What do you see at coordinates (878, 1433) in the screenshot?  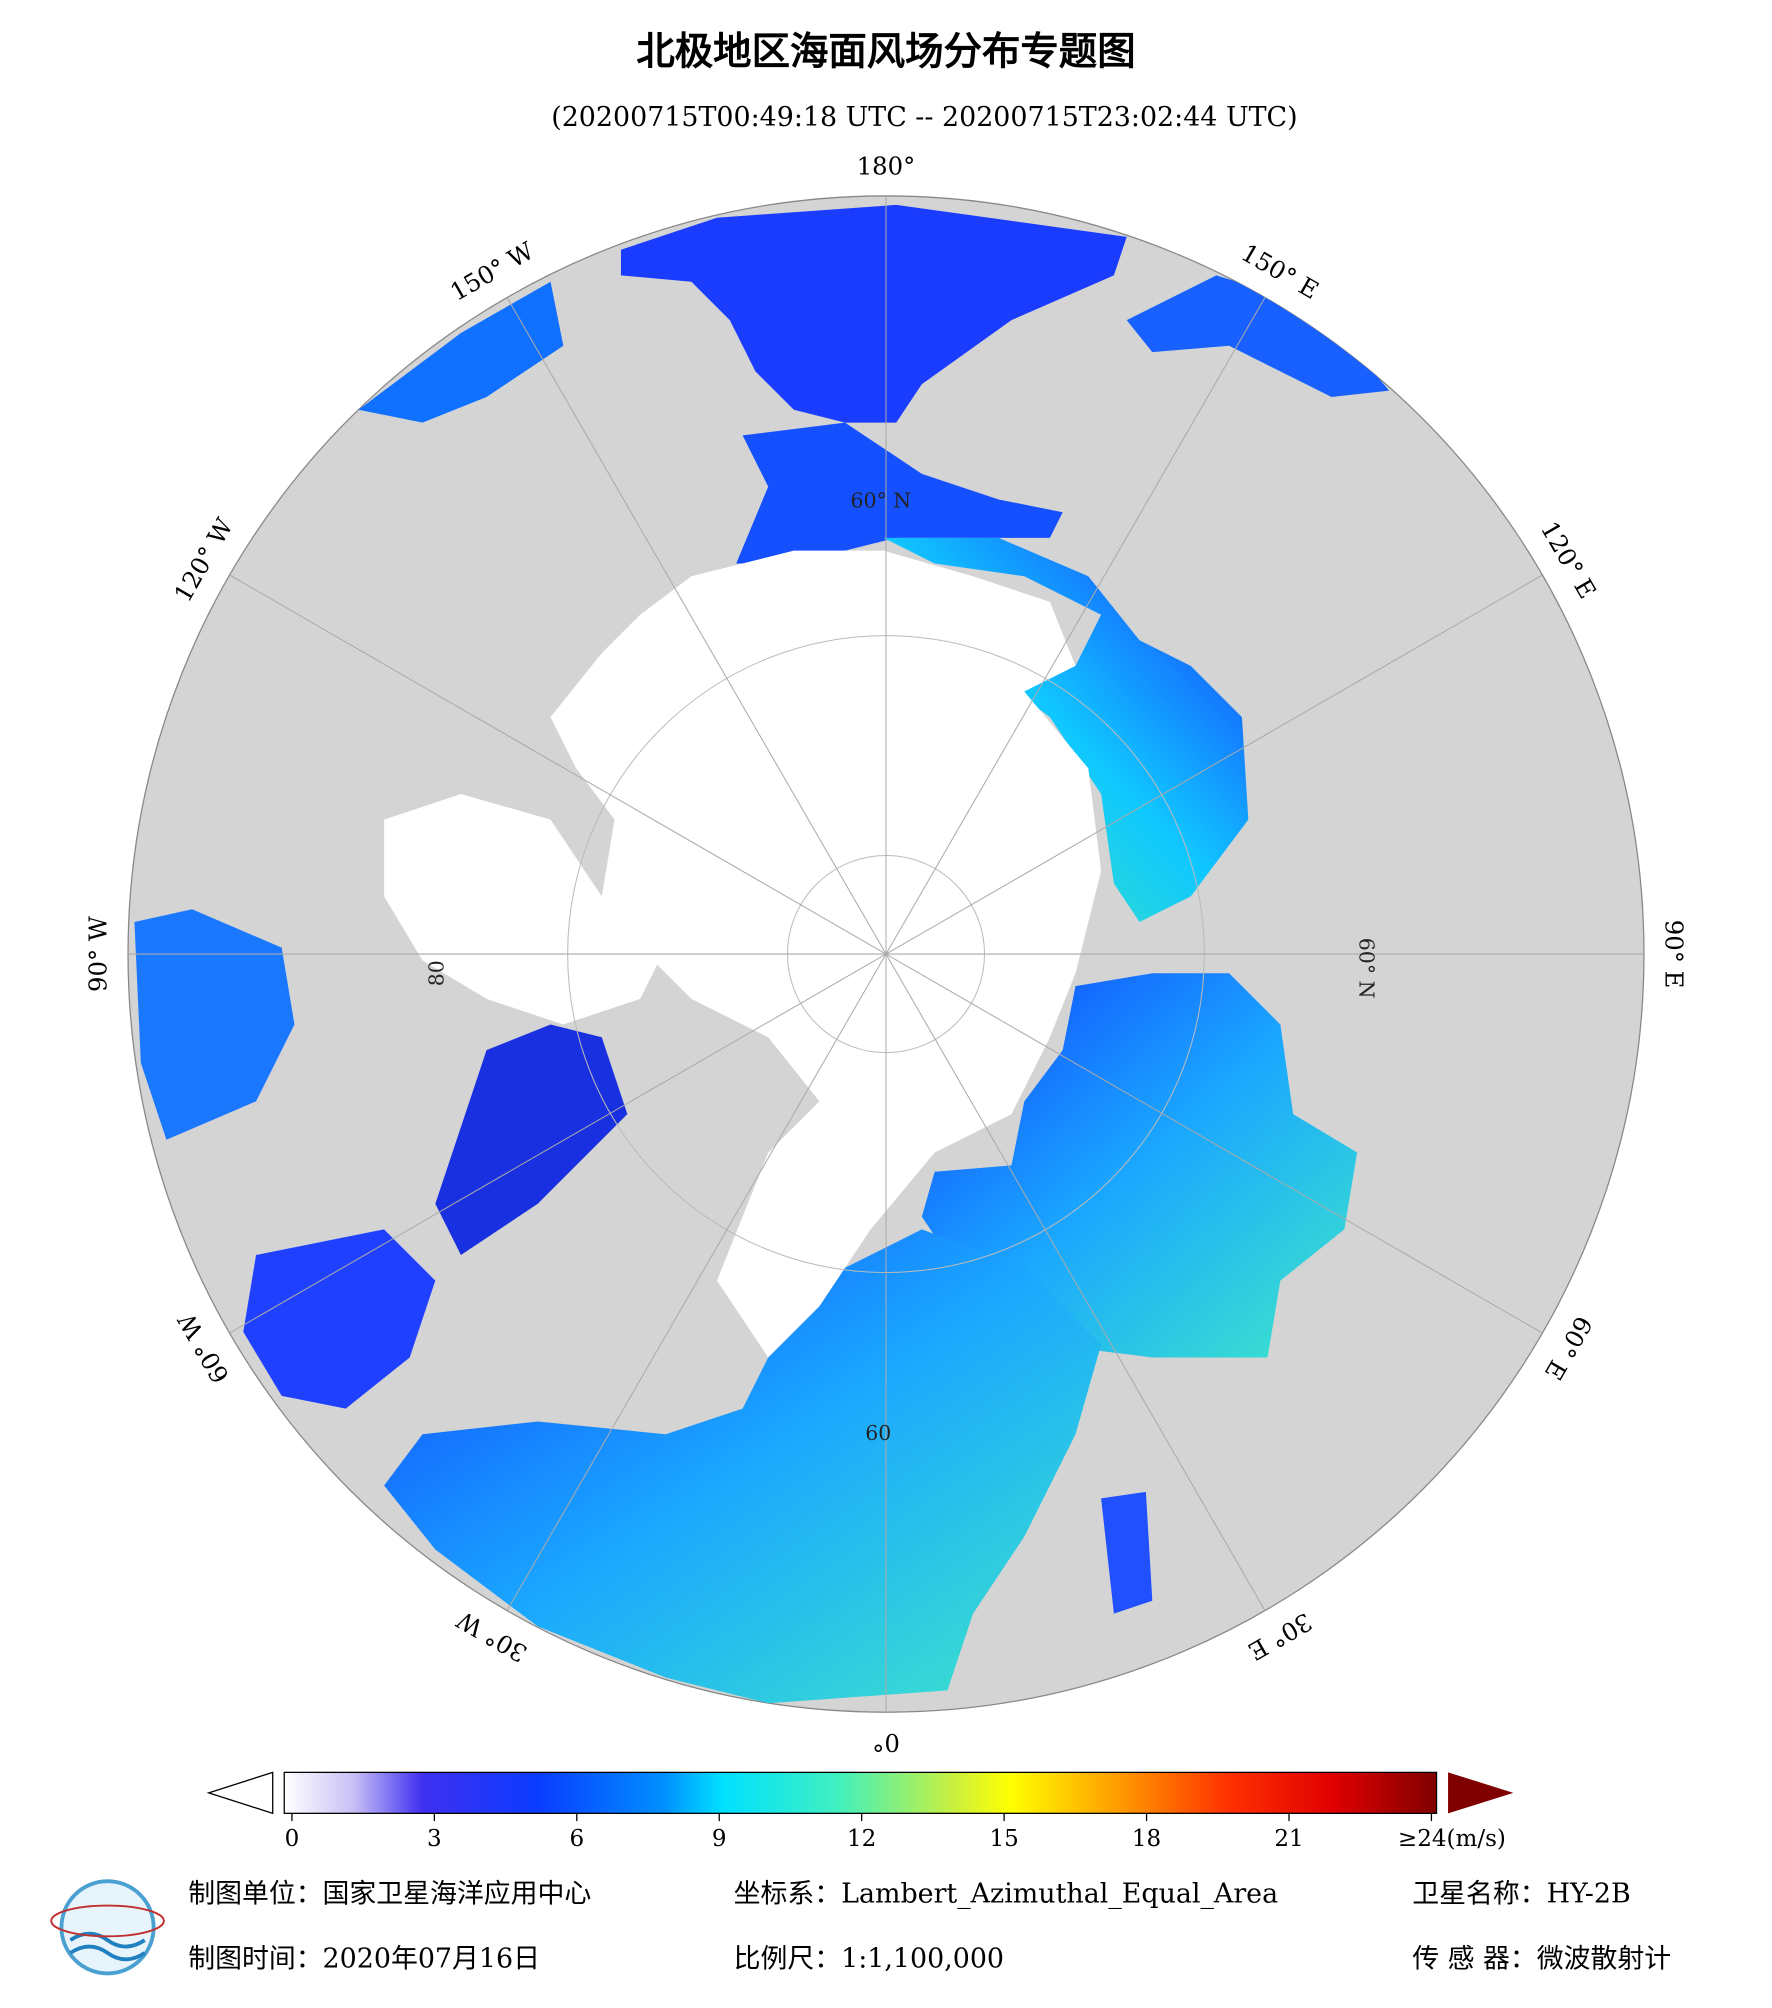 I see `lat-label: 60` at bounding box center [878, 1433].